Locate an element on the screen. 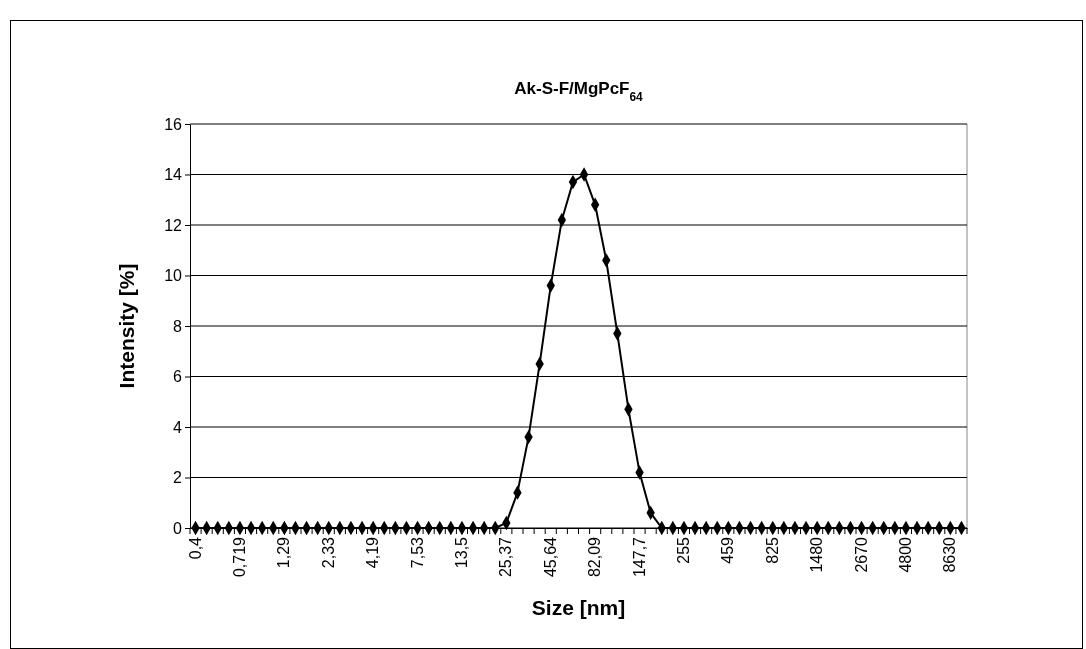  x-tick-label: 4,19 is located at coordinates (373, 552).